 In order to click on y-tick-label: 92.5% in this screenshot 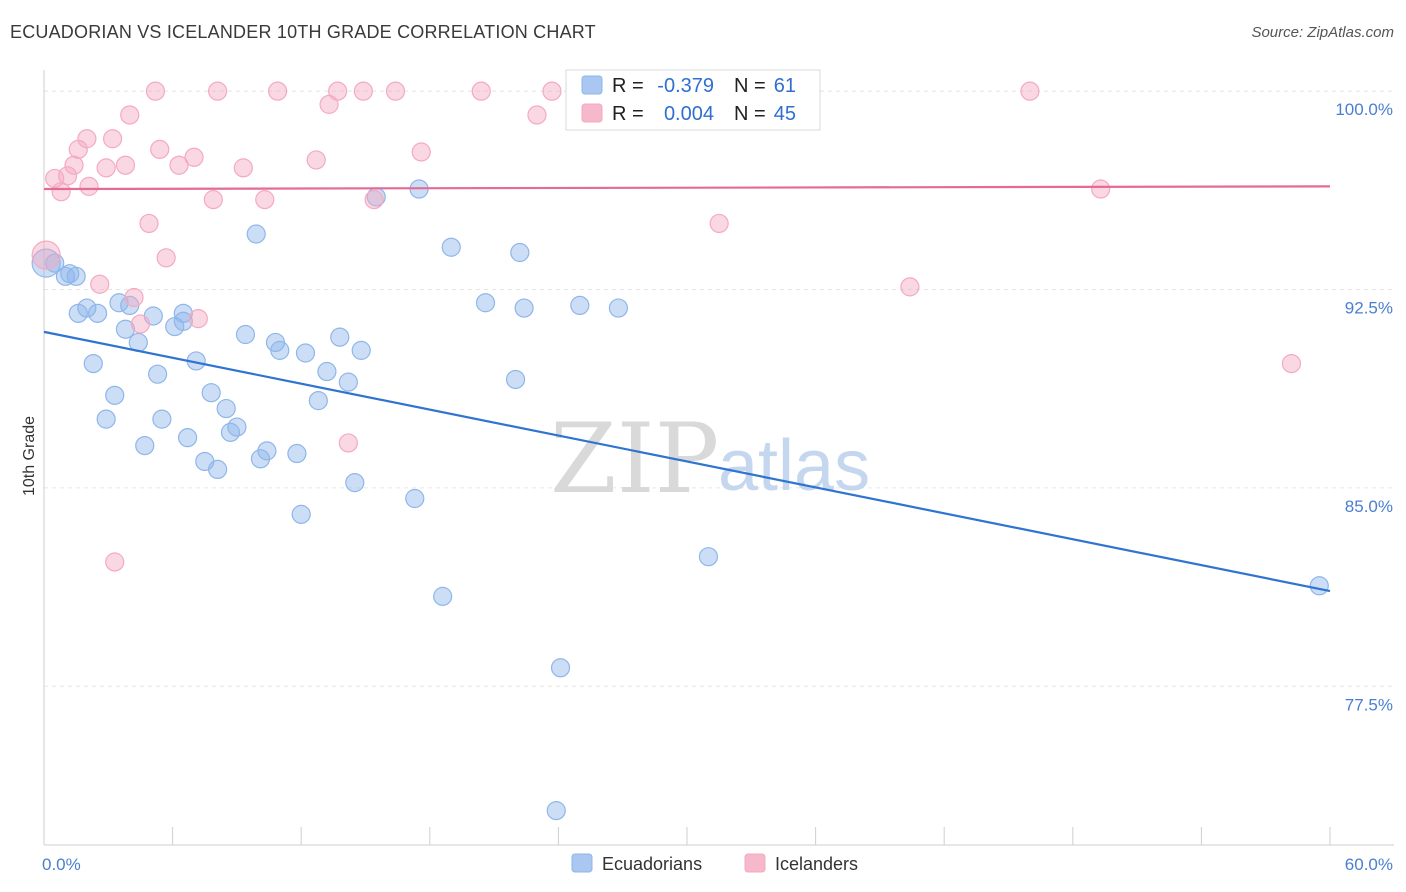, I will do `click(1369, 308)`.